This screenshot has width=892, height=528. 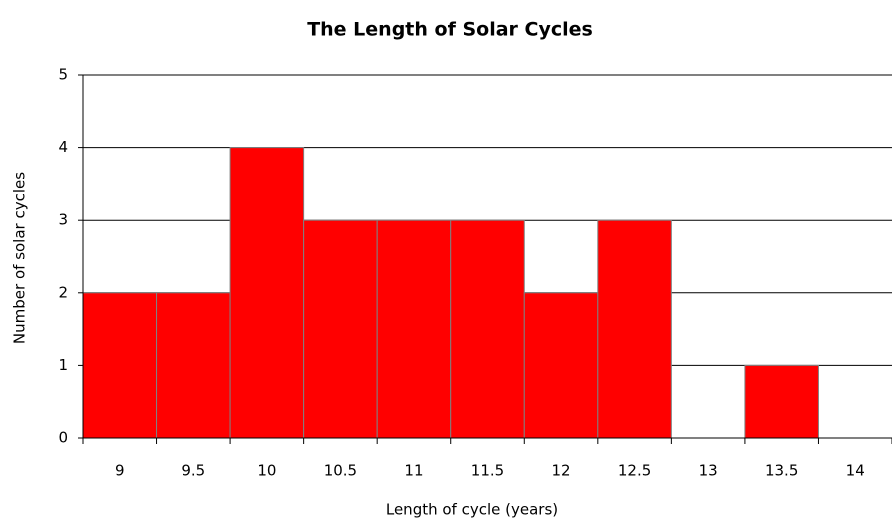 What do you see at coordinates (63, 220) in the screenshot?
I see `y-tick-label: 3` at bounding box center [63, 220].